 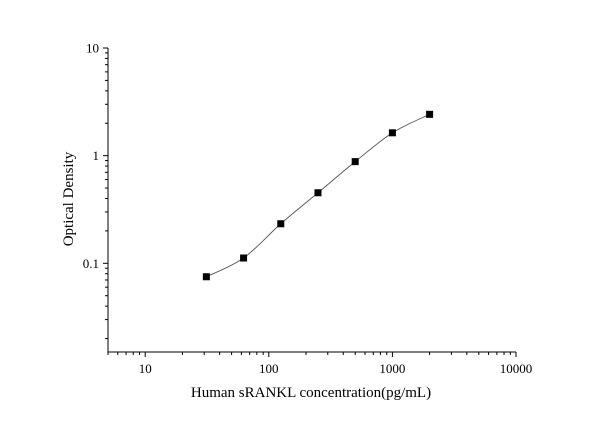 I want to click on y-tick-label: 10, so click(x=92, y=48).